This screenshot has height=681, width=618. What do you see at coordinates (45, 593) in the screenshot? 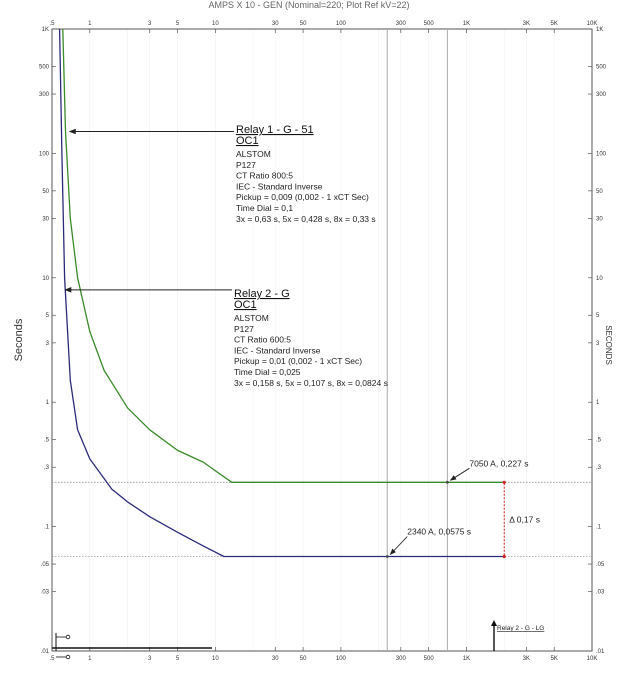
I see `y-tick-label-left: .03` at bounding box center [45, 593].